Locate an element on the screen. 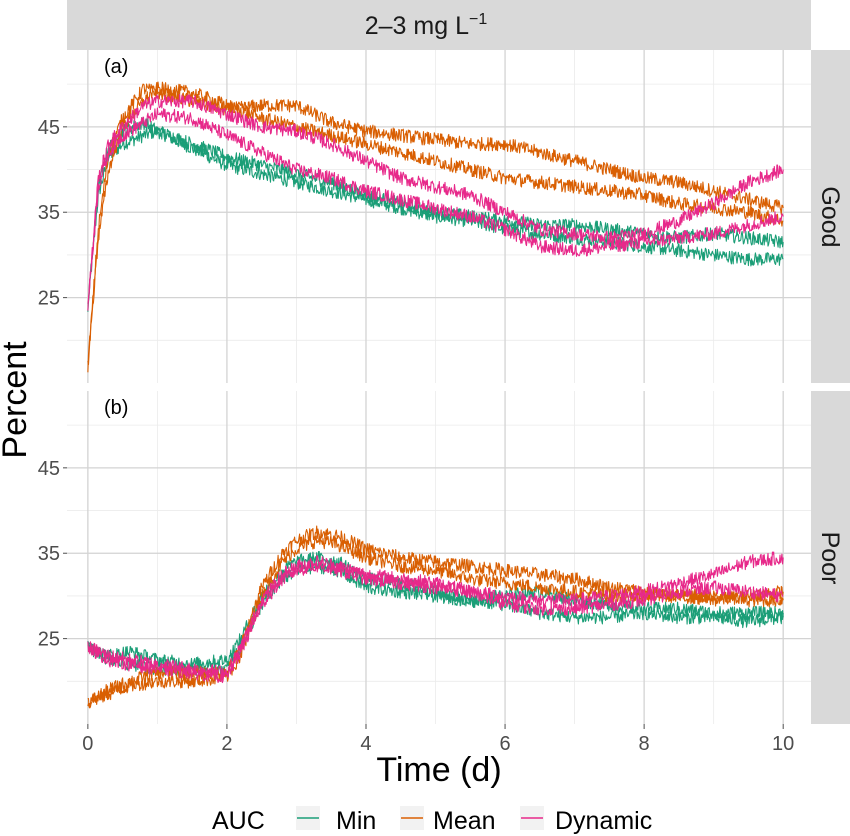  x-tick-label: 6 is located at coordinates (504, 744).